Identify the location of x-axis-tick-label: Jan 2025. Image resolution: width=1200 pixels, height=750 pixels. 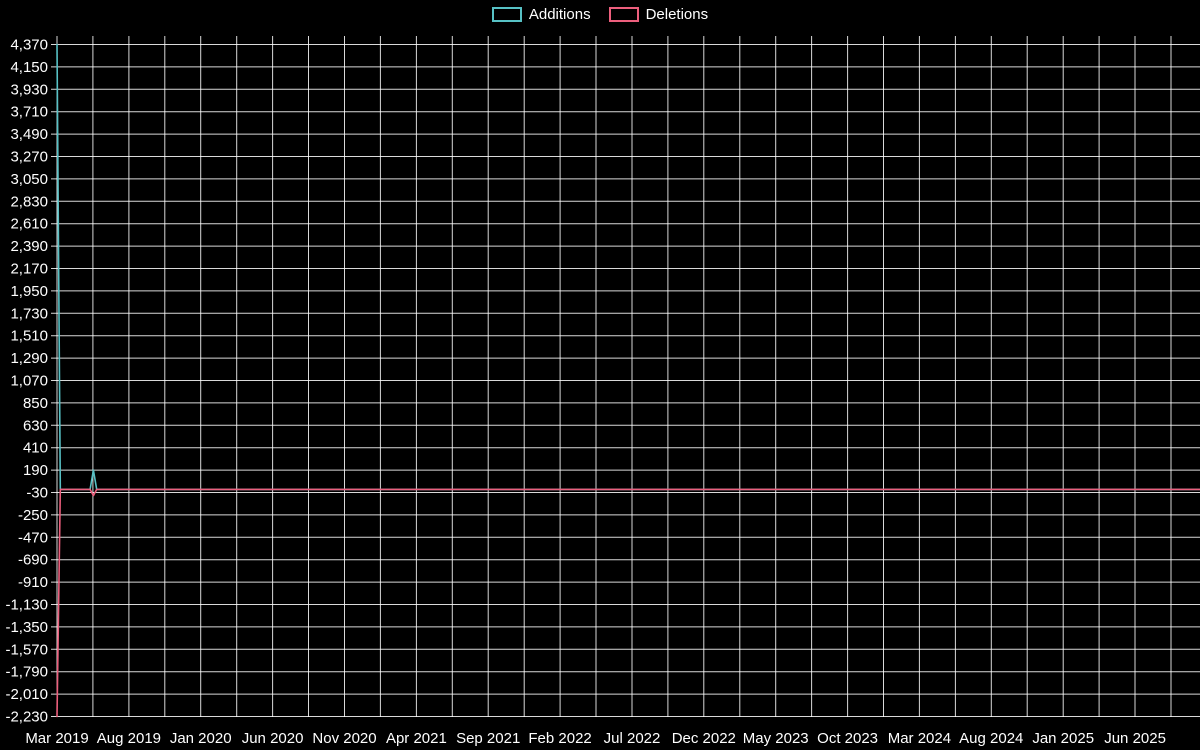
(1063, 738).